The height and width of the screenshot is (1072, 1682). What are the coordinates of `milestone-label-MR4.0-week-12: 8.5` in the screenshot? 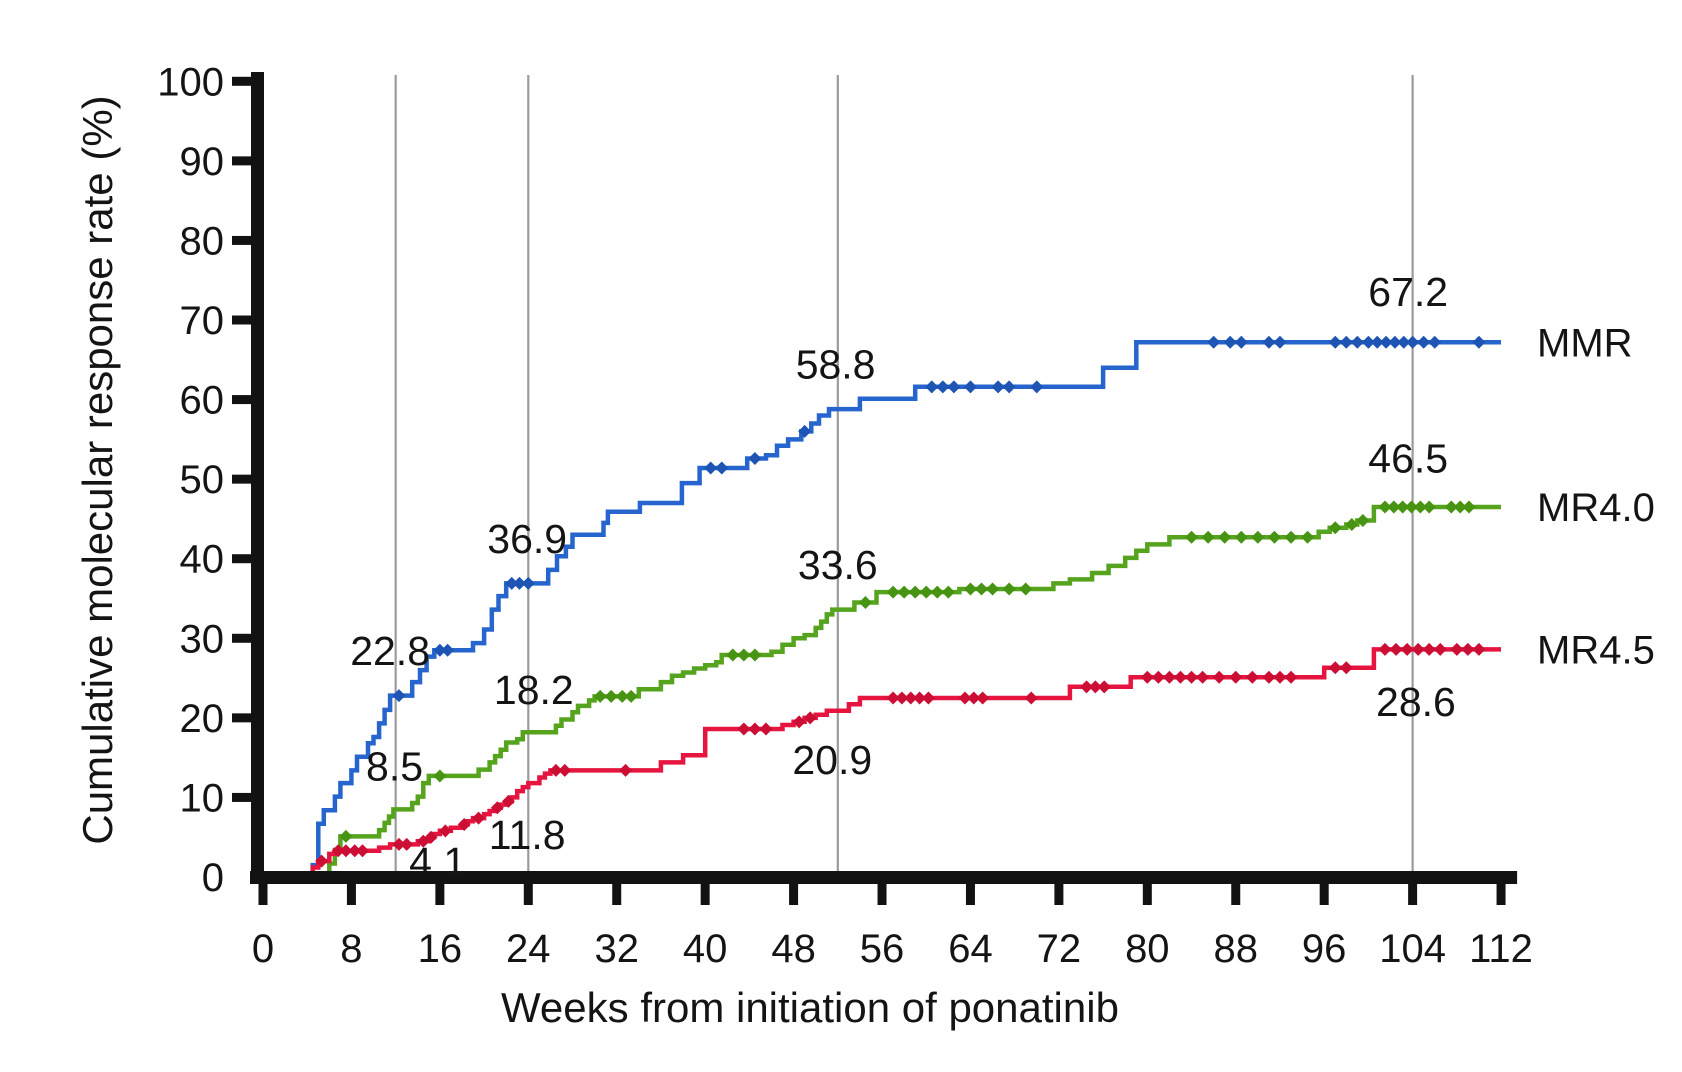 It's located at (394, 766).